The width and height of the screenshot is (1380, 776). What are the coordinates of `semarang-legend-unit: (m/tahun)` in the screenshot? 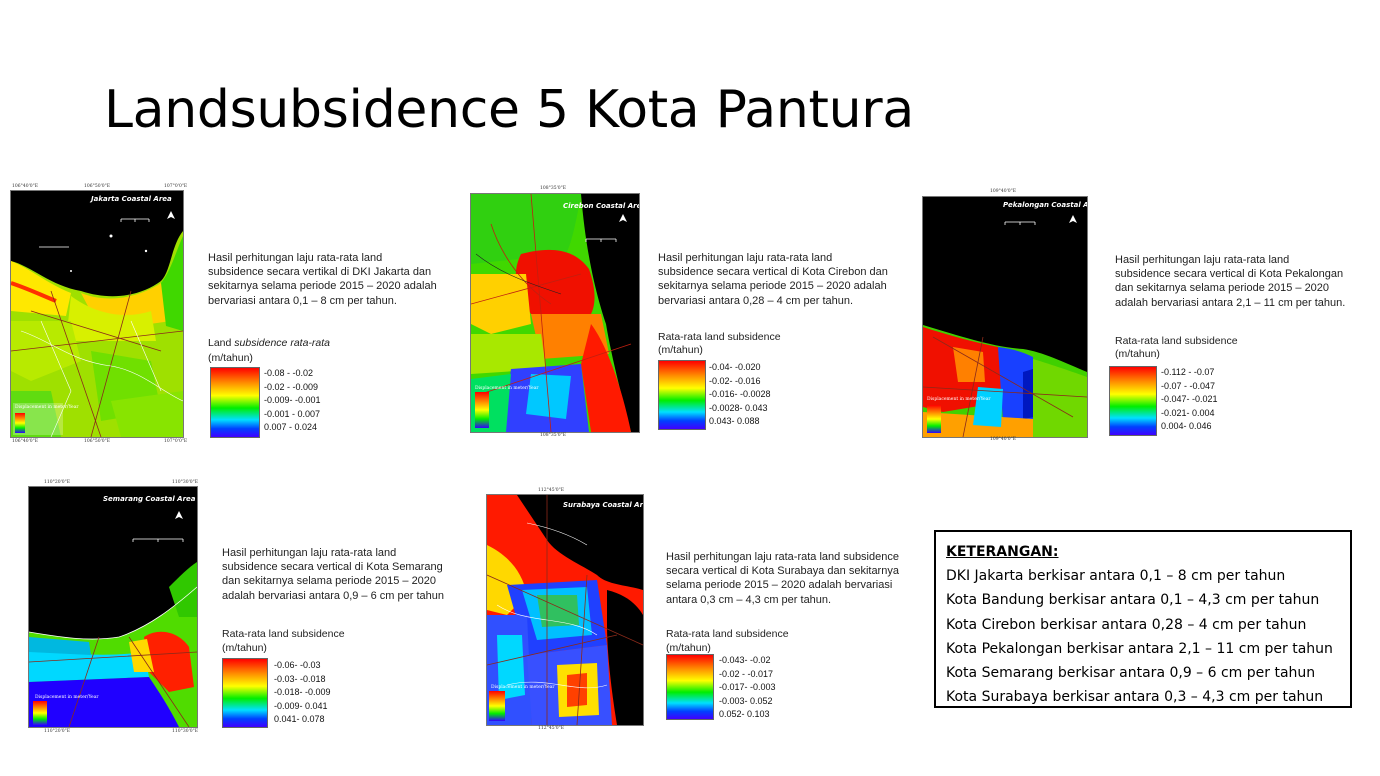 It's located at (244, 648).